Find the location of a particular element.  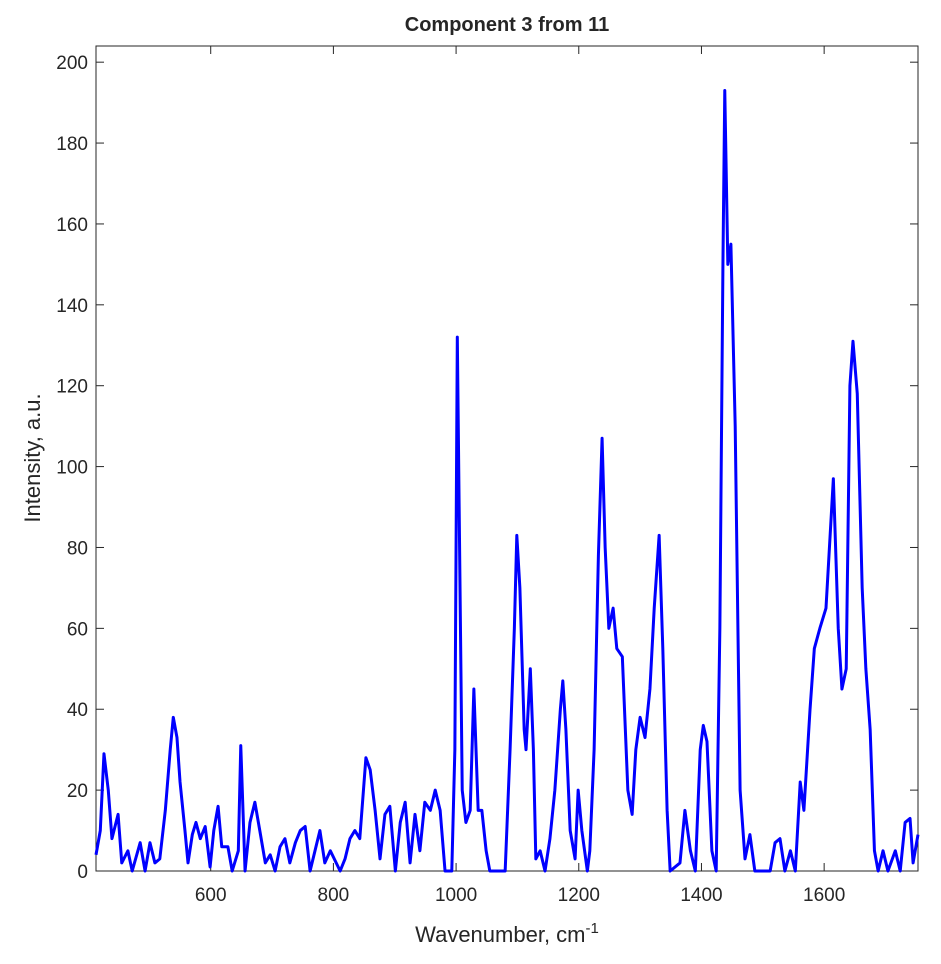

y-tick-label: 140 is located at coordinates (72, 306).